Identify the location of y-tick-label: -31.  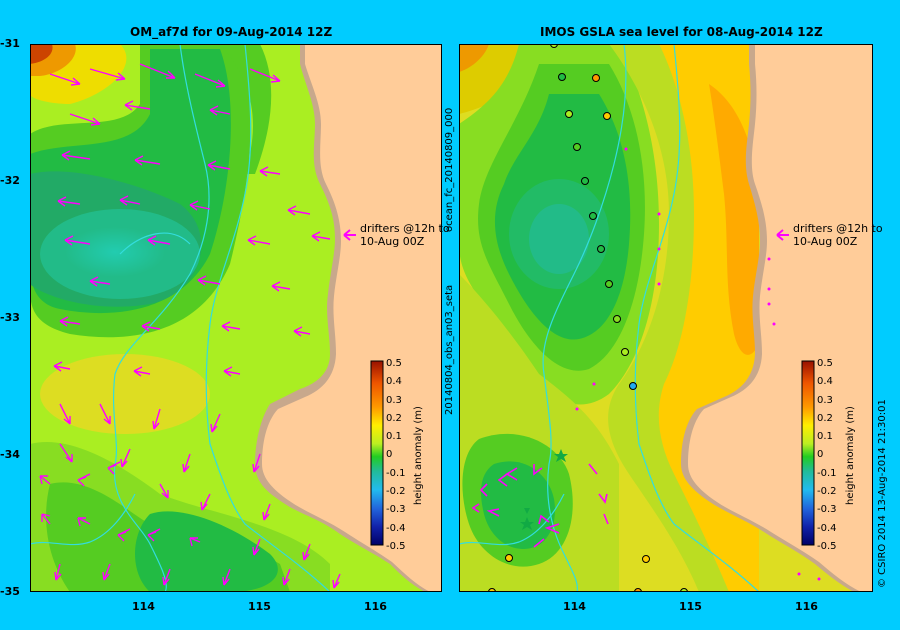
(10, 43).